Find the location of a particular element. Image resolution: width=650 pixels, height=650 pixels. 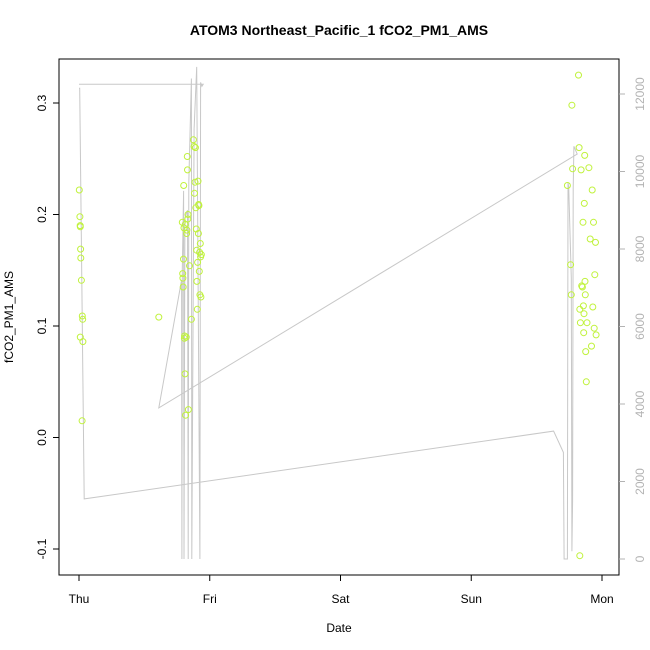

y2-tick-label: 0 is located at coordinates (640, 558).